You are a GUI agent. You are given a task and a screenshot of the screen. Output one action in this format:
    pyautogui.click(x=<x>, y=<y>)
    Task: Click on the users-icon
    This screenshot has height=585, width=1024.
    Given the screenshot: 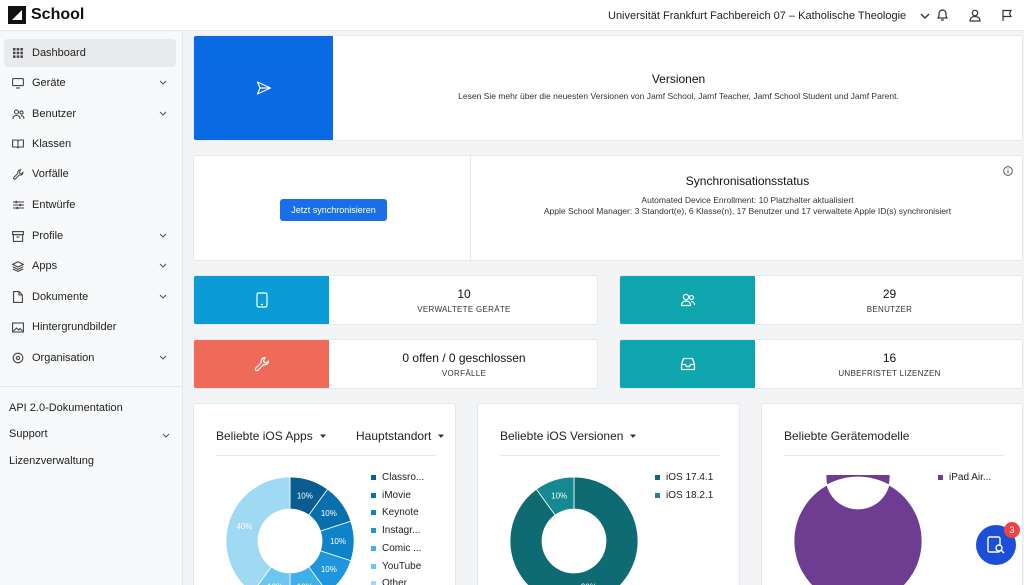 What is the action you would take?
    pyautogui.click(x=18, y=114)
    